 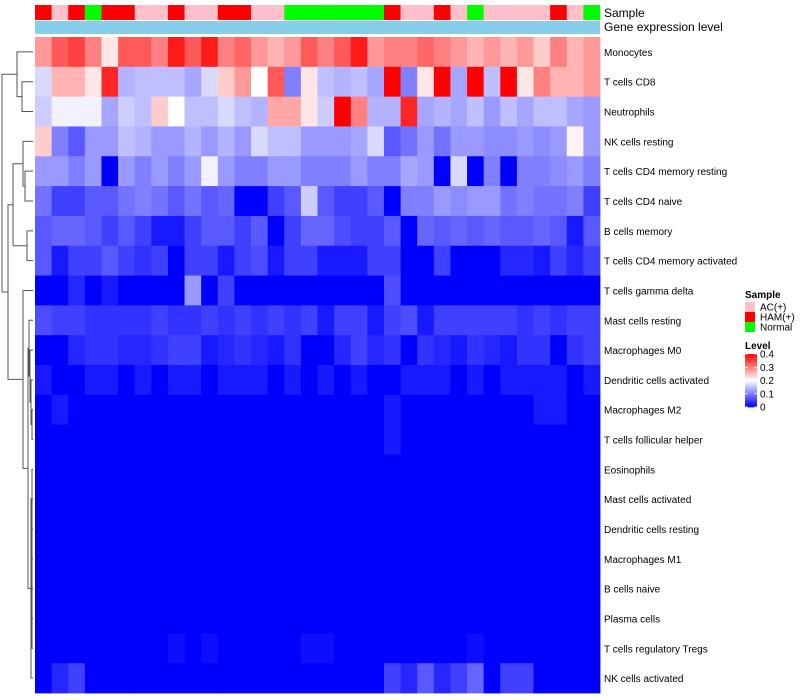 I want to click on expression-annotation-bar, so click(x=317, y=27).